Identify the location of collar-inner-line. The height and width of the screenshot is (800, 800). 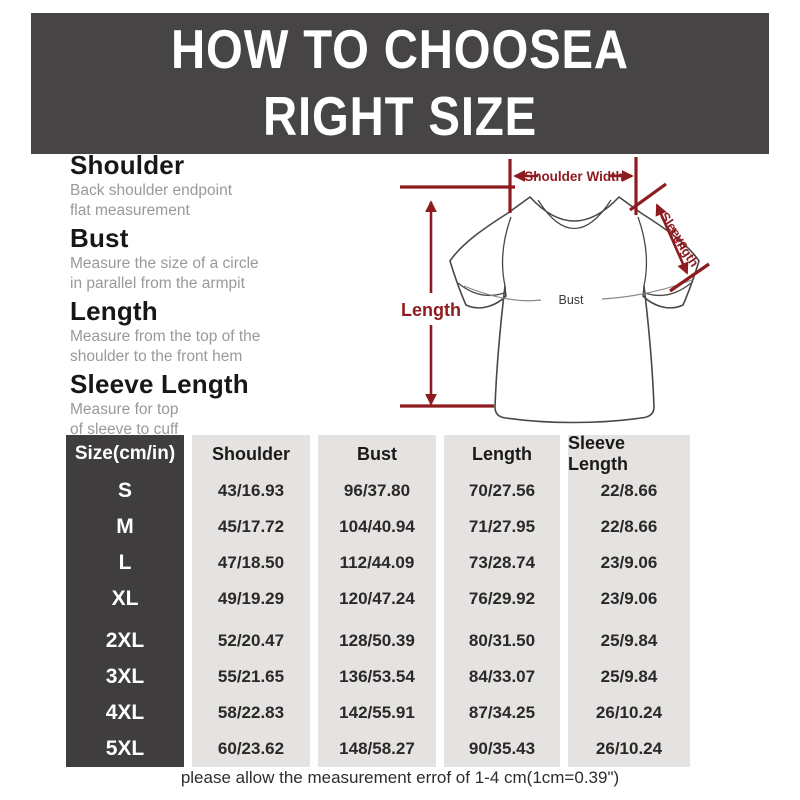
(574, 214).